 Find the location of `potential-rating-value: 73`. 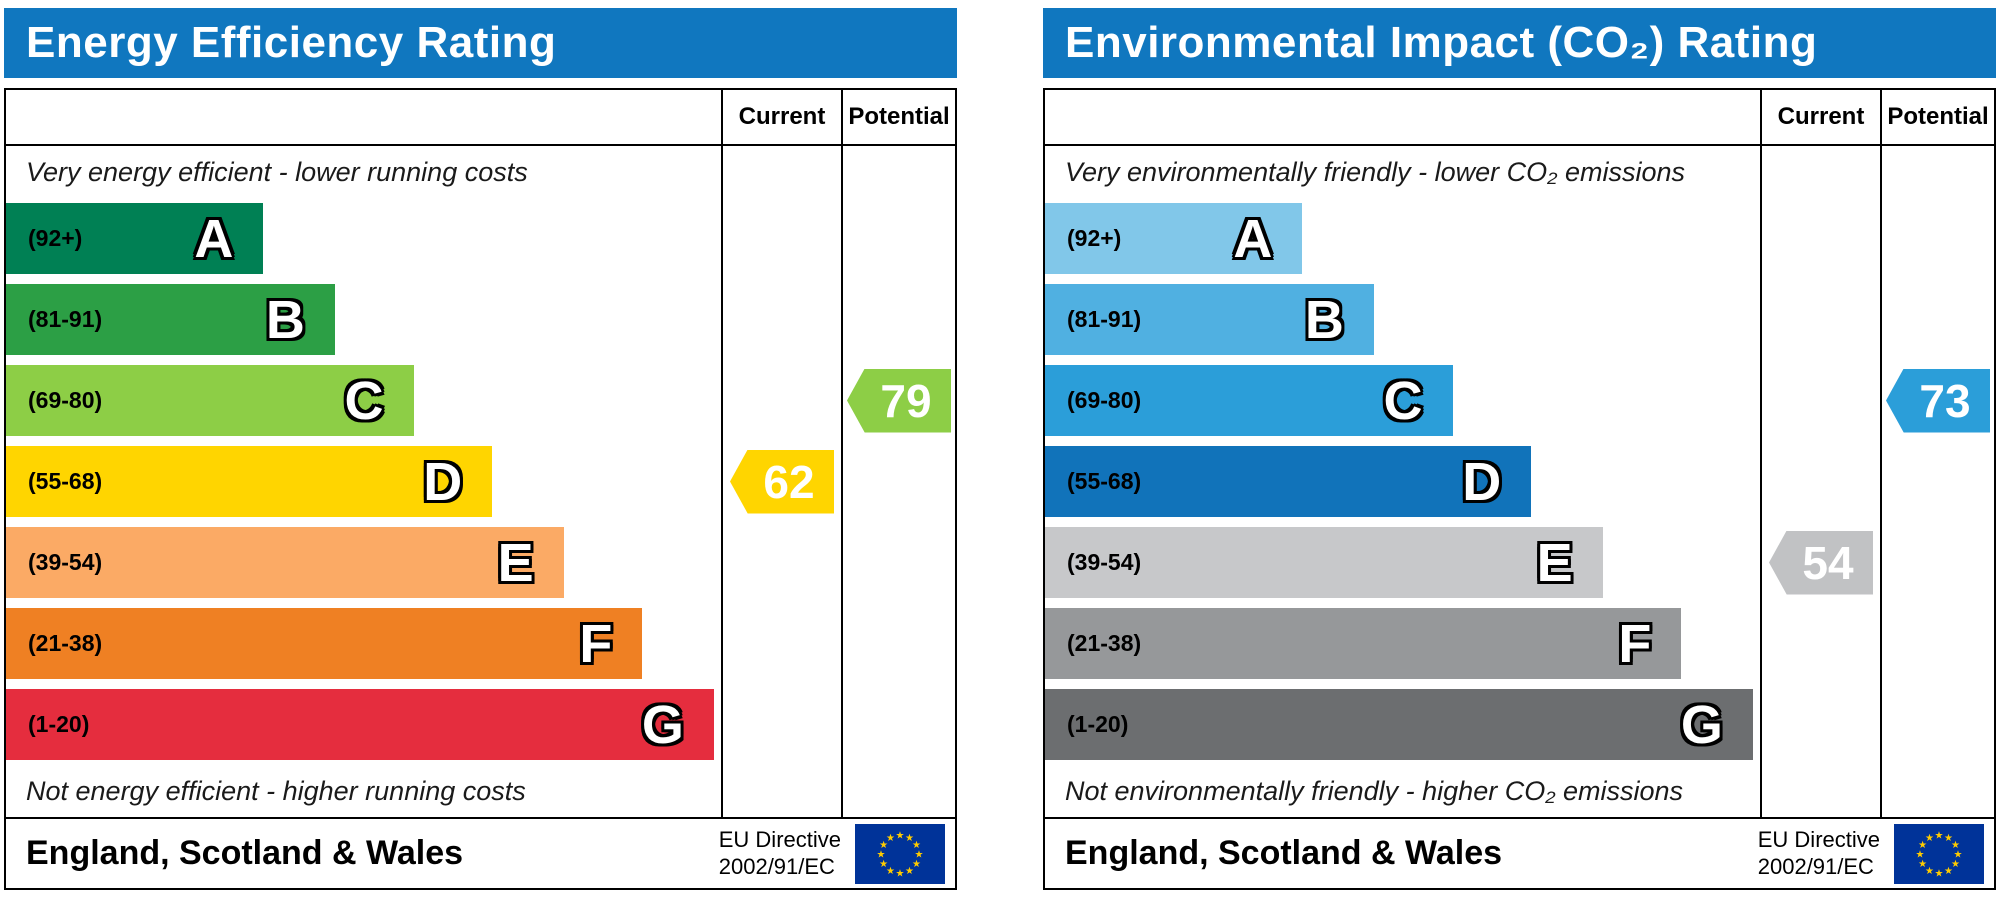

potential-rating-value: 73 is located at coordinates (1945, 400).